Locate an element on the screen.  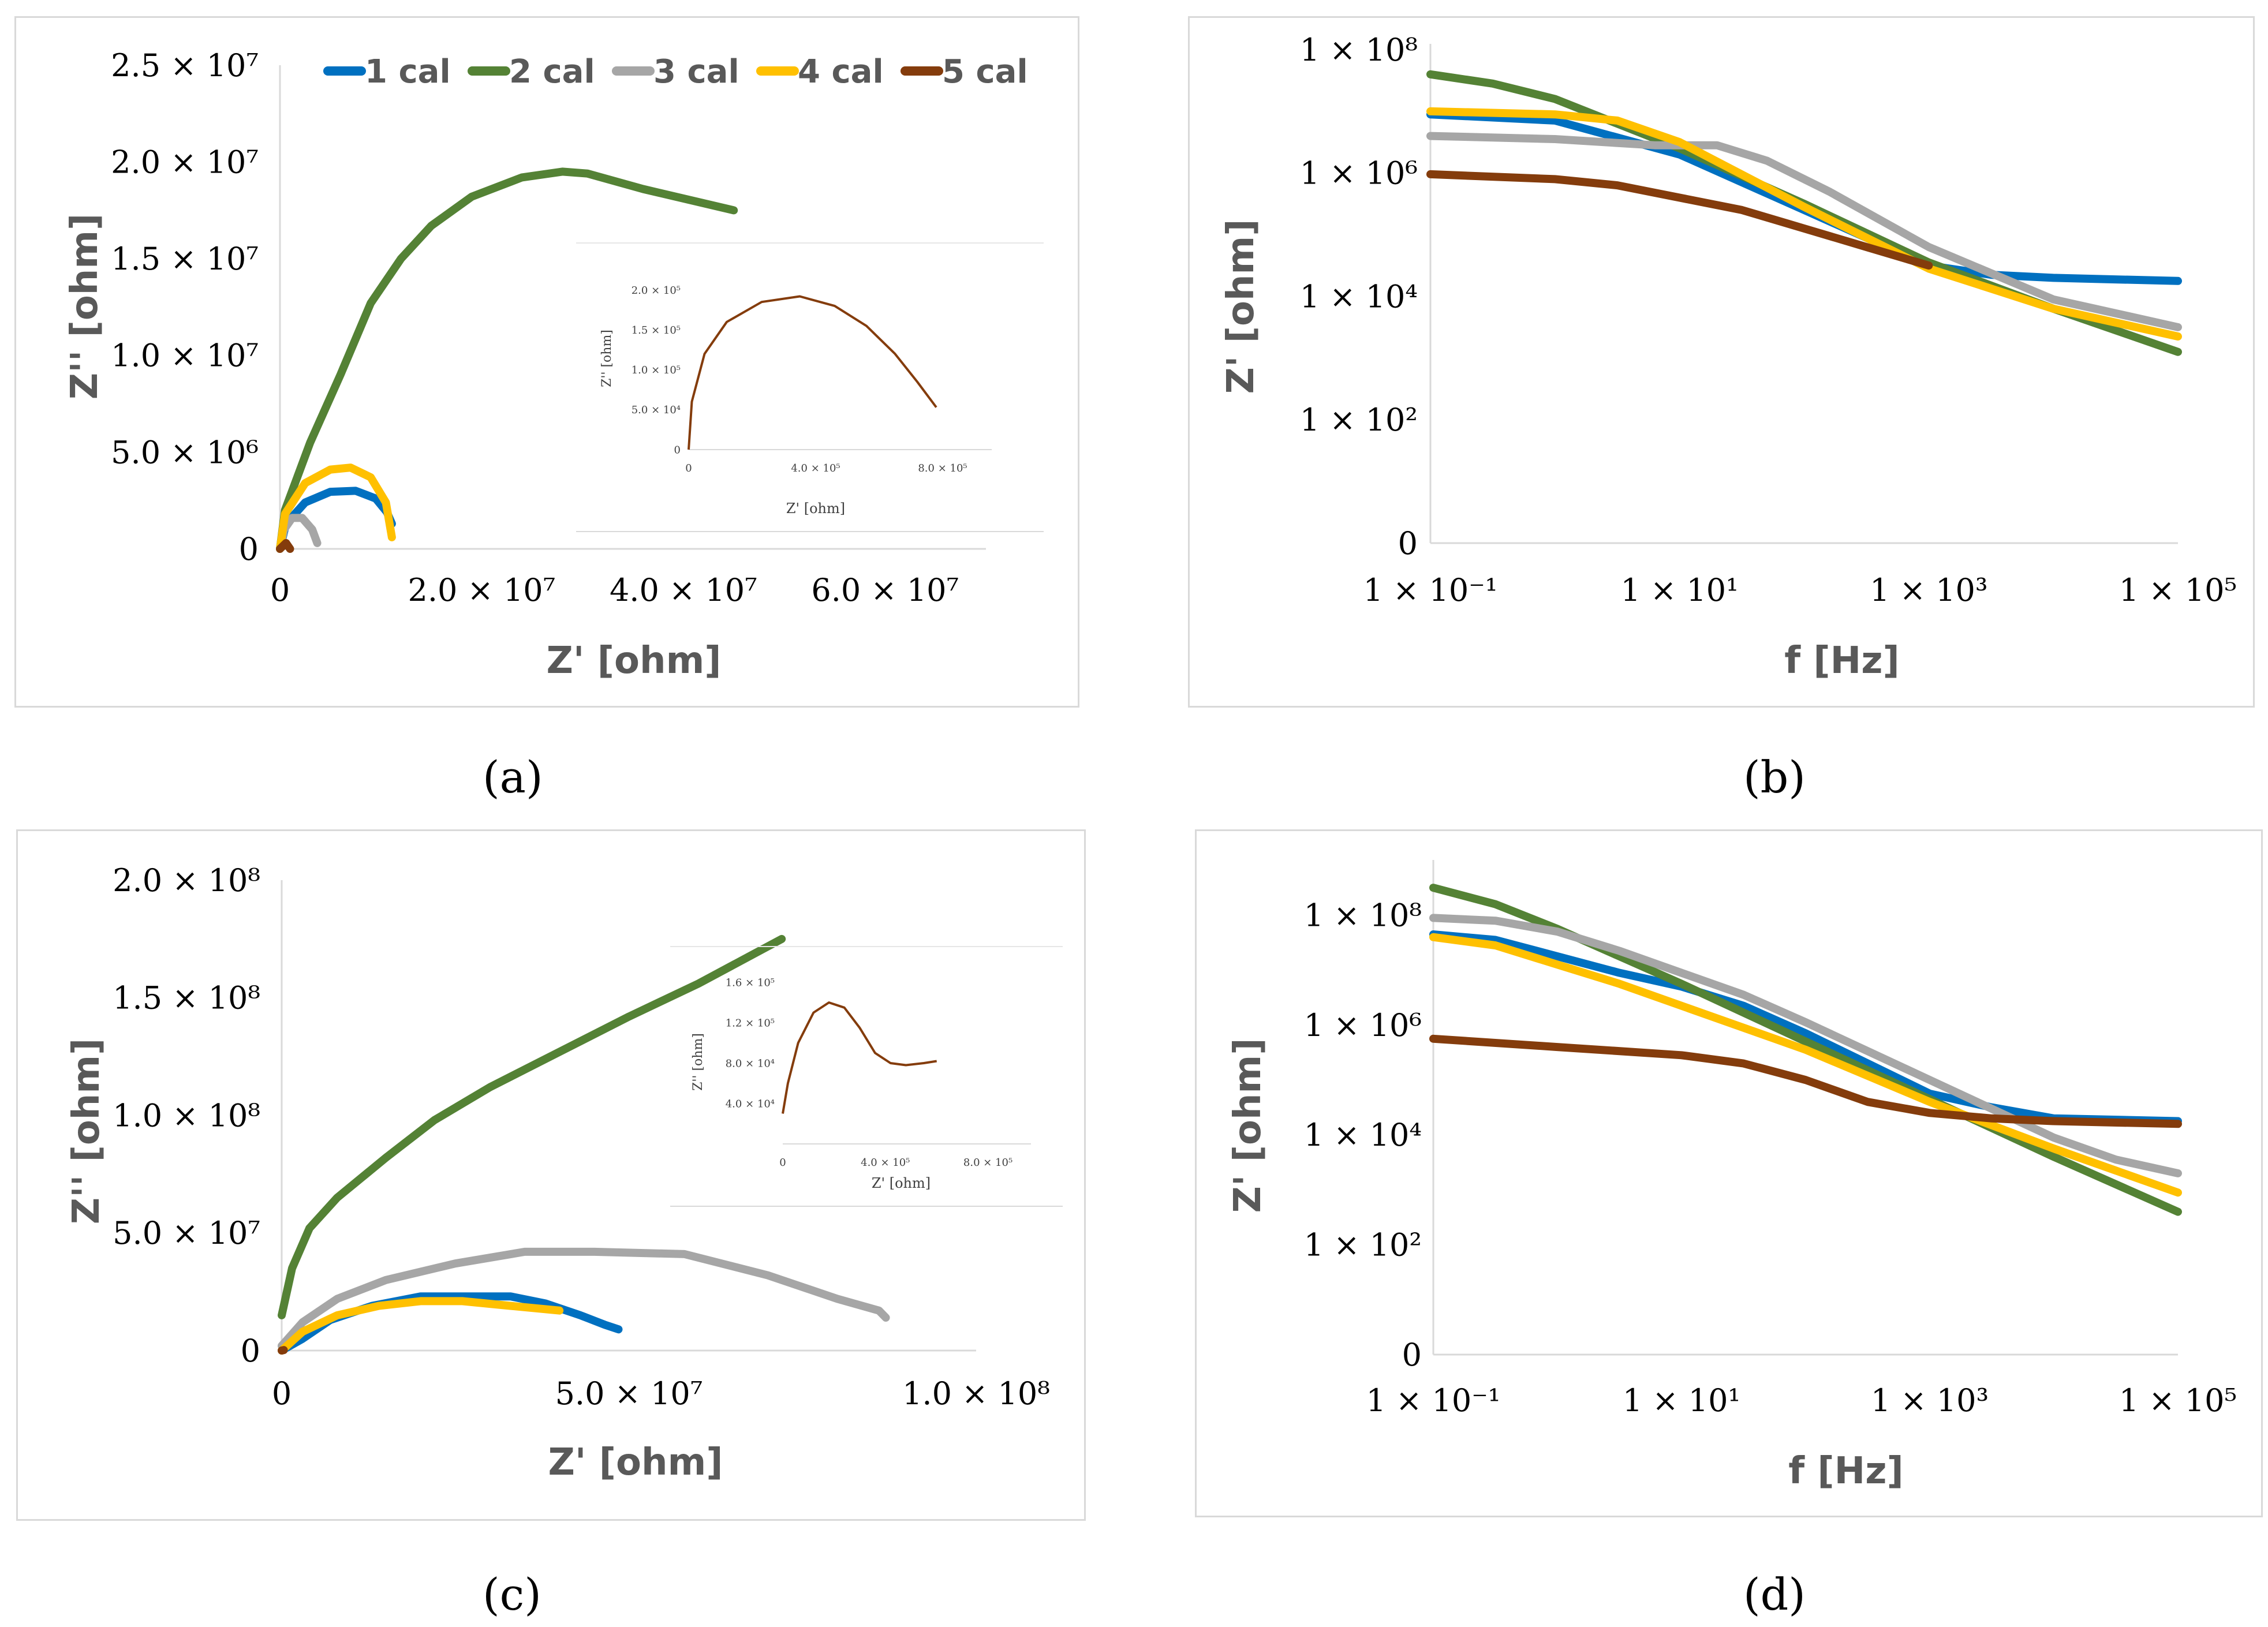
inset-y-tick-label: 8.0 × 10⁴ is located at coordinates (750, 1063).